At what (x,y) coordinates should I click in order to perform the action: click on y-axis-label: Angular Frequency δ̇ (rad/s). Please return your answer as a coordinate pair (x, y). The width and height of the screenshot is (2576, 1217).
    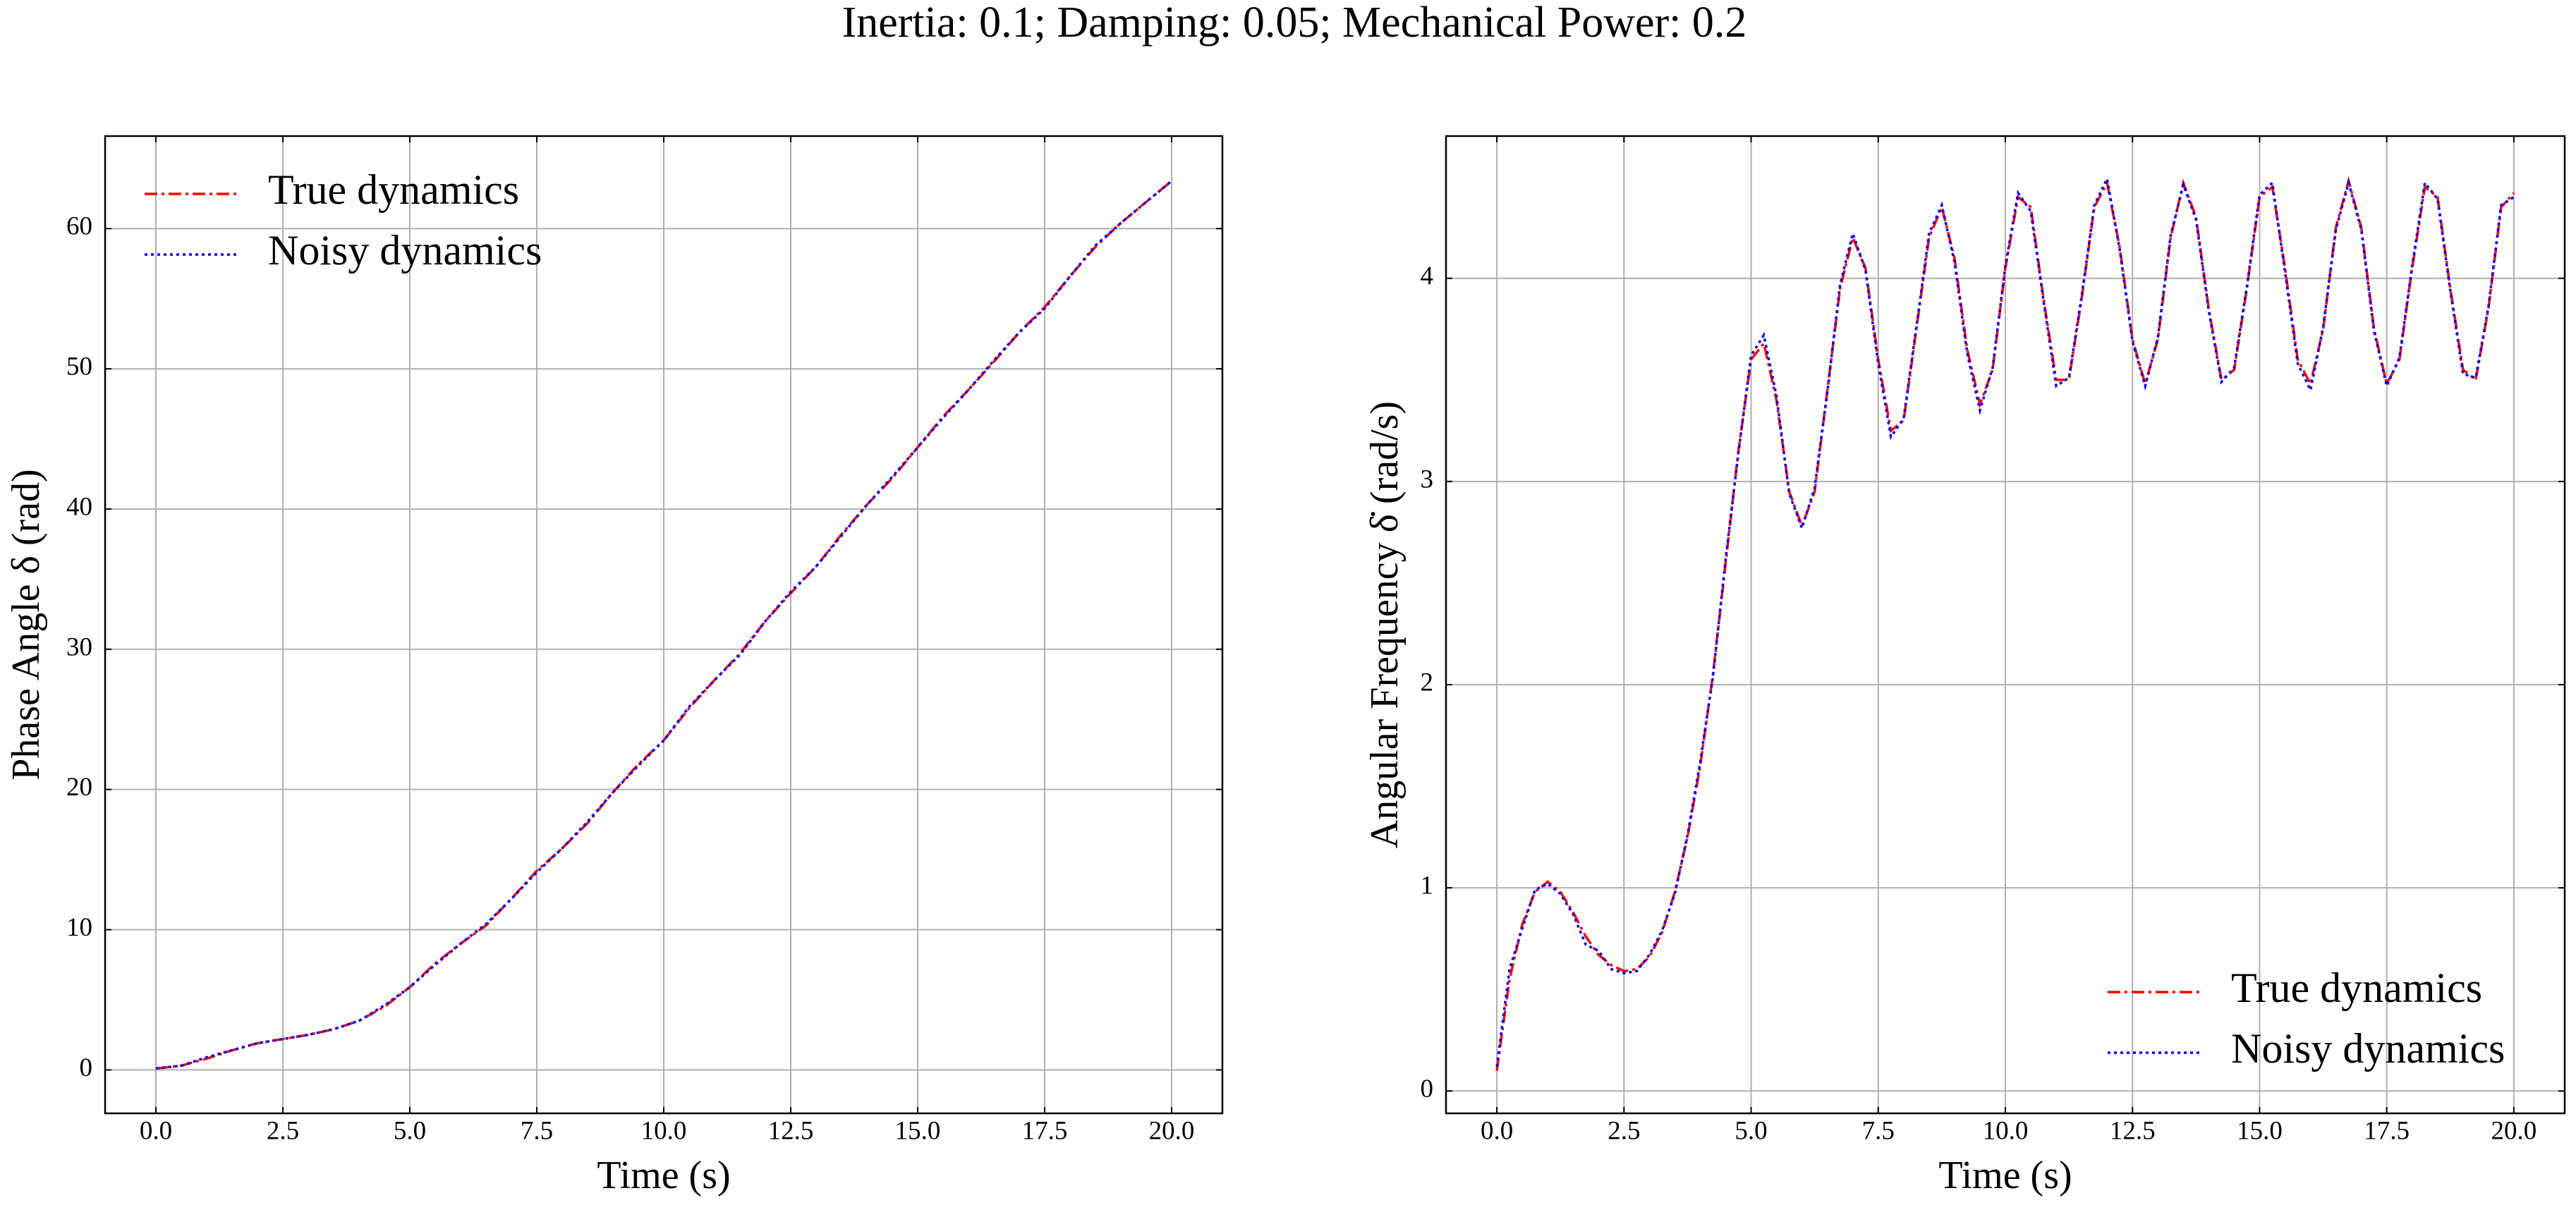
    Looking at the image, I should click on (1385, 624).